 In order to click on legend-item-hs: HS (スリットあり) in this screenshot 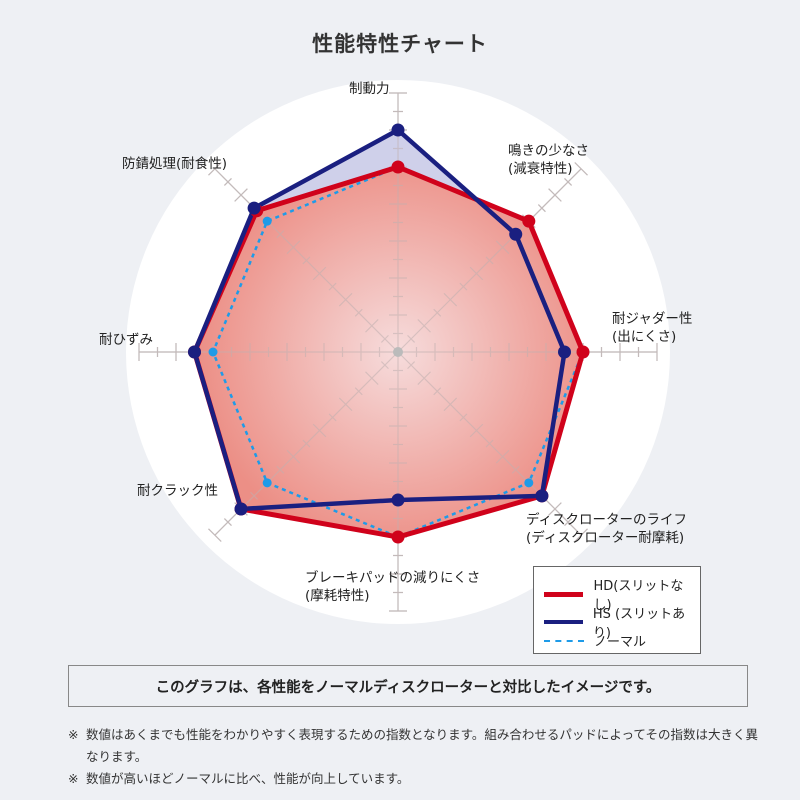, I will do `click(622, 622)`.